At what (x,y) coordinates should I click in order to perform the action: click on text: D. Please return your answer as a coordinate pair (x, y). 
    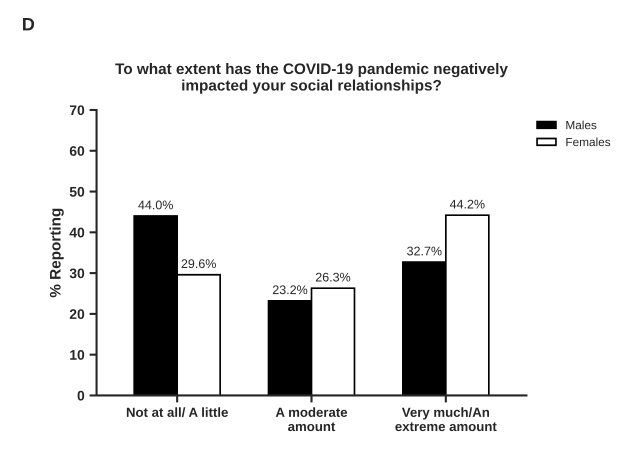
    Looking at the image, I should click on (28, 24).